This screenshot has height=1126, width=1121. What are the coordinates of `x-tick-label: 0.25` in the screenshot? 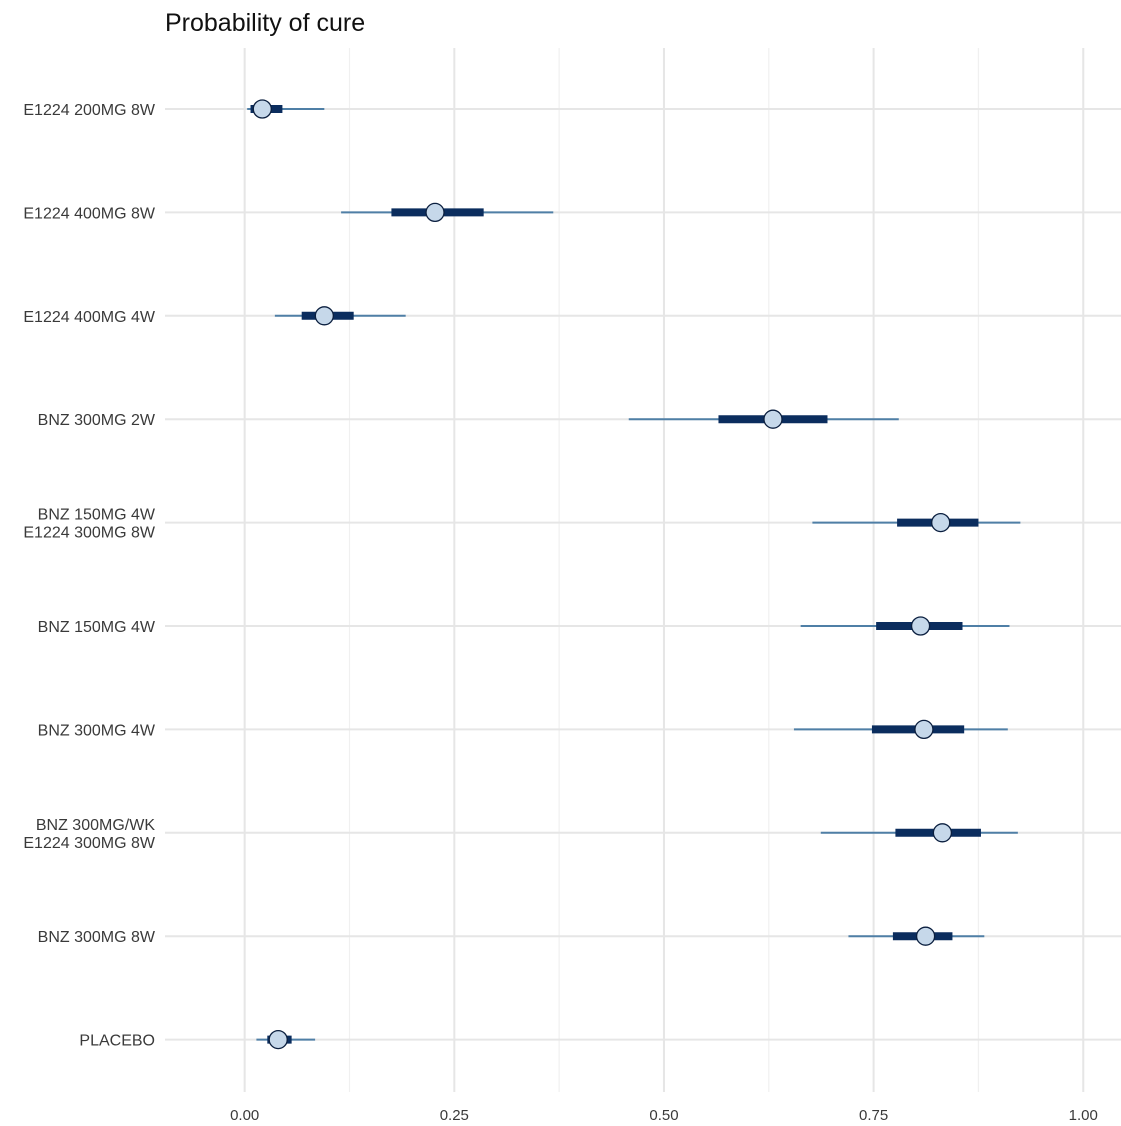 It's located at (454, 1115).